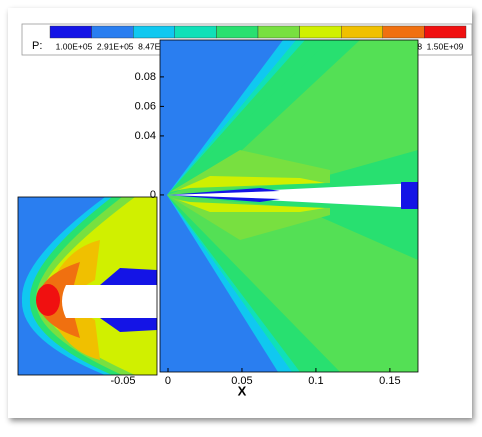 This screenshot has width=482, height=437. I want to click on inset-x-tick-label: -0.05, so click(122, 381).